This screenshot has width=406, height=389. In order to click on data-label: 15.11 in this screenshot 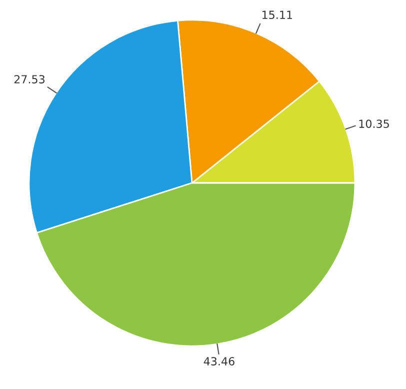, I will do `click(277, 15)`.